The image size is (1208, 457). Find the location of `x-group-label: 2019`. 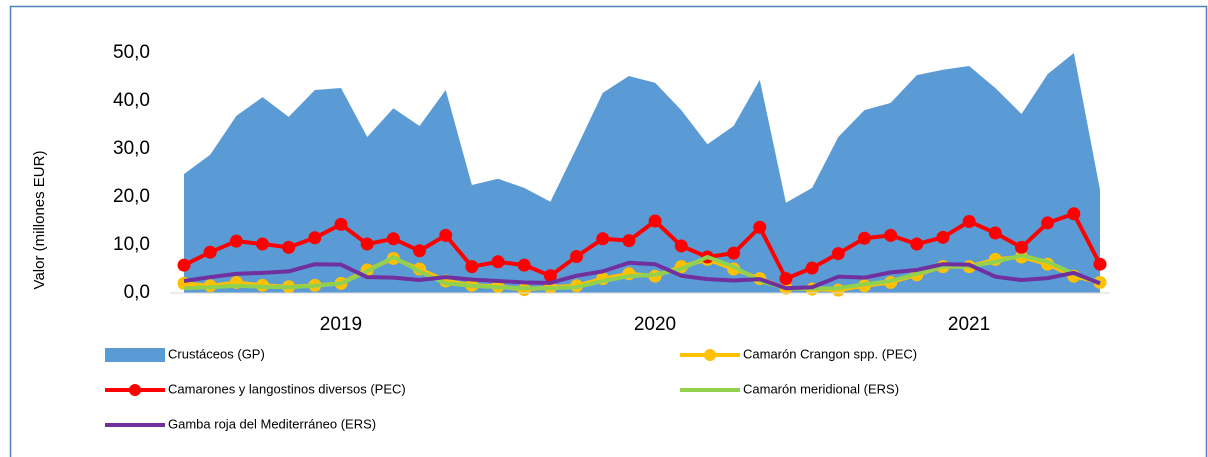

x-group-label: 2019 is located at coordinates (341, 324).